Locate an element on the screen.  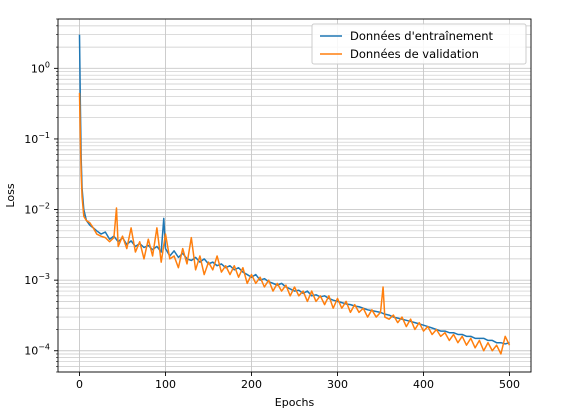
x-tick-label: 200 is located at coordinates (251, 384).